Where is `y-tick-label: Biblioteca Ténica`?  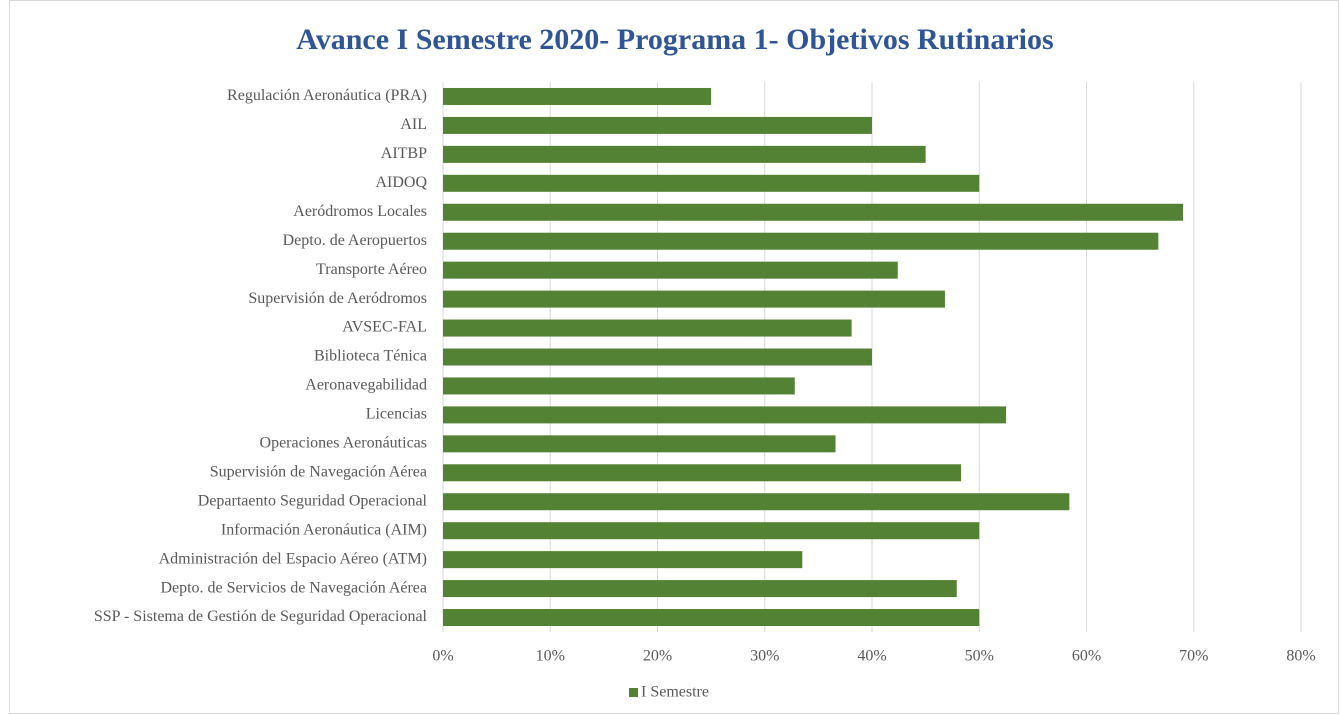 y-tick-label: Biblioteca Ténica is located at coordinates (370, 356).